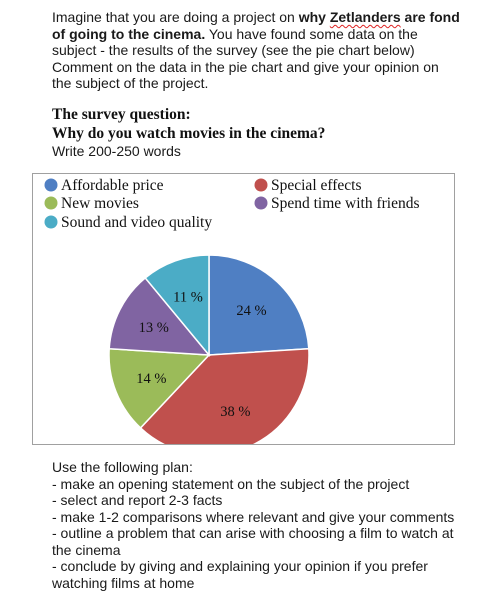 This screenshot has height=600, width=483. What do you see at coordinates (188, 298) in the screenshot?
I see `pie-data-label-sound-and-video-quality: 11 %` at bounding box center [188, 298].